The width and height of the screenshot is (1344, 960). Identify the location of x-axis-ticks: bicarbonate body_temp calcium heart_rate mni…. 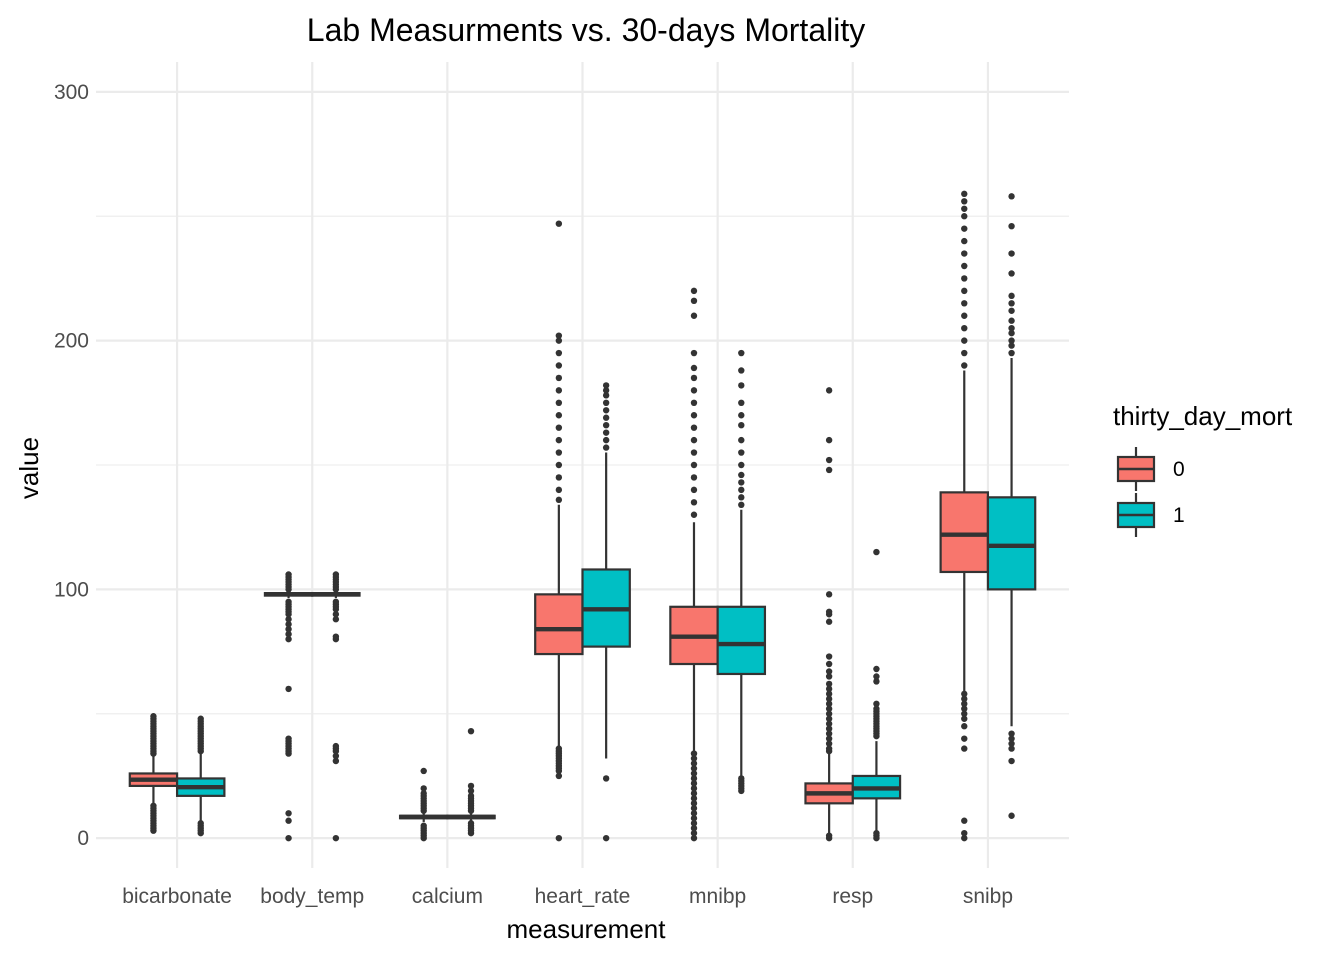
(567, 896).